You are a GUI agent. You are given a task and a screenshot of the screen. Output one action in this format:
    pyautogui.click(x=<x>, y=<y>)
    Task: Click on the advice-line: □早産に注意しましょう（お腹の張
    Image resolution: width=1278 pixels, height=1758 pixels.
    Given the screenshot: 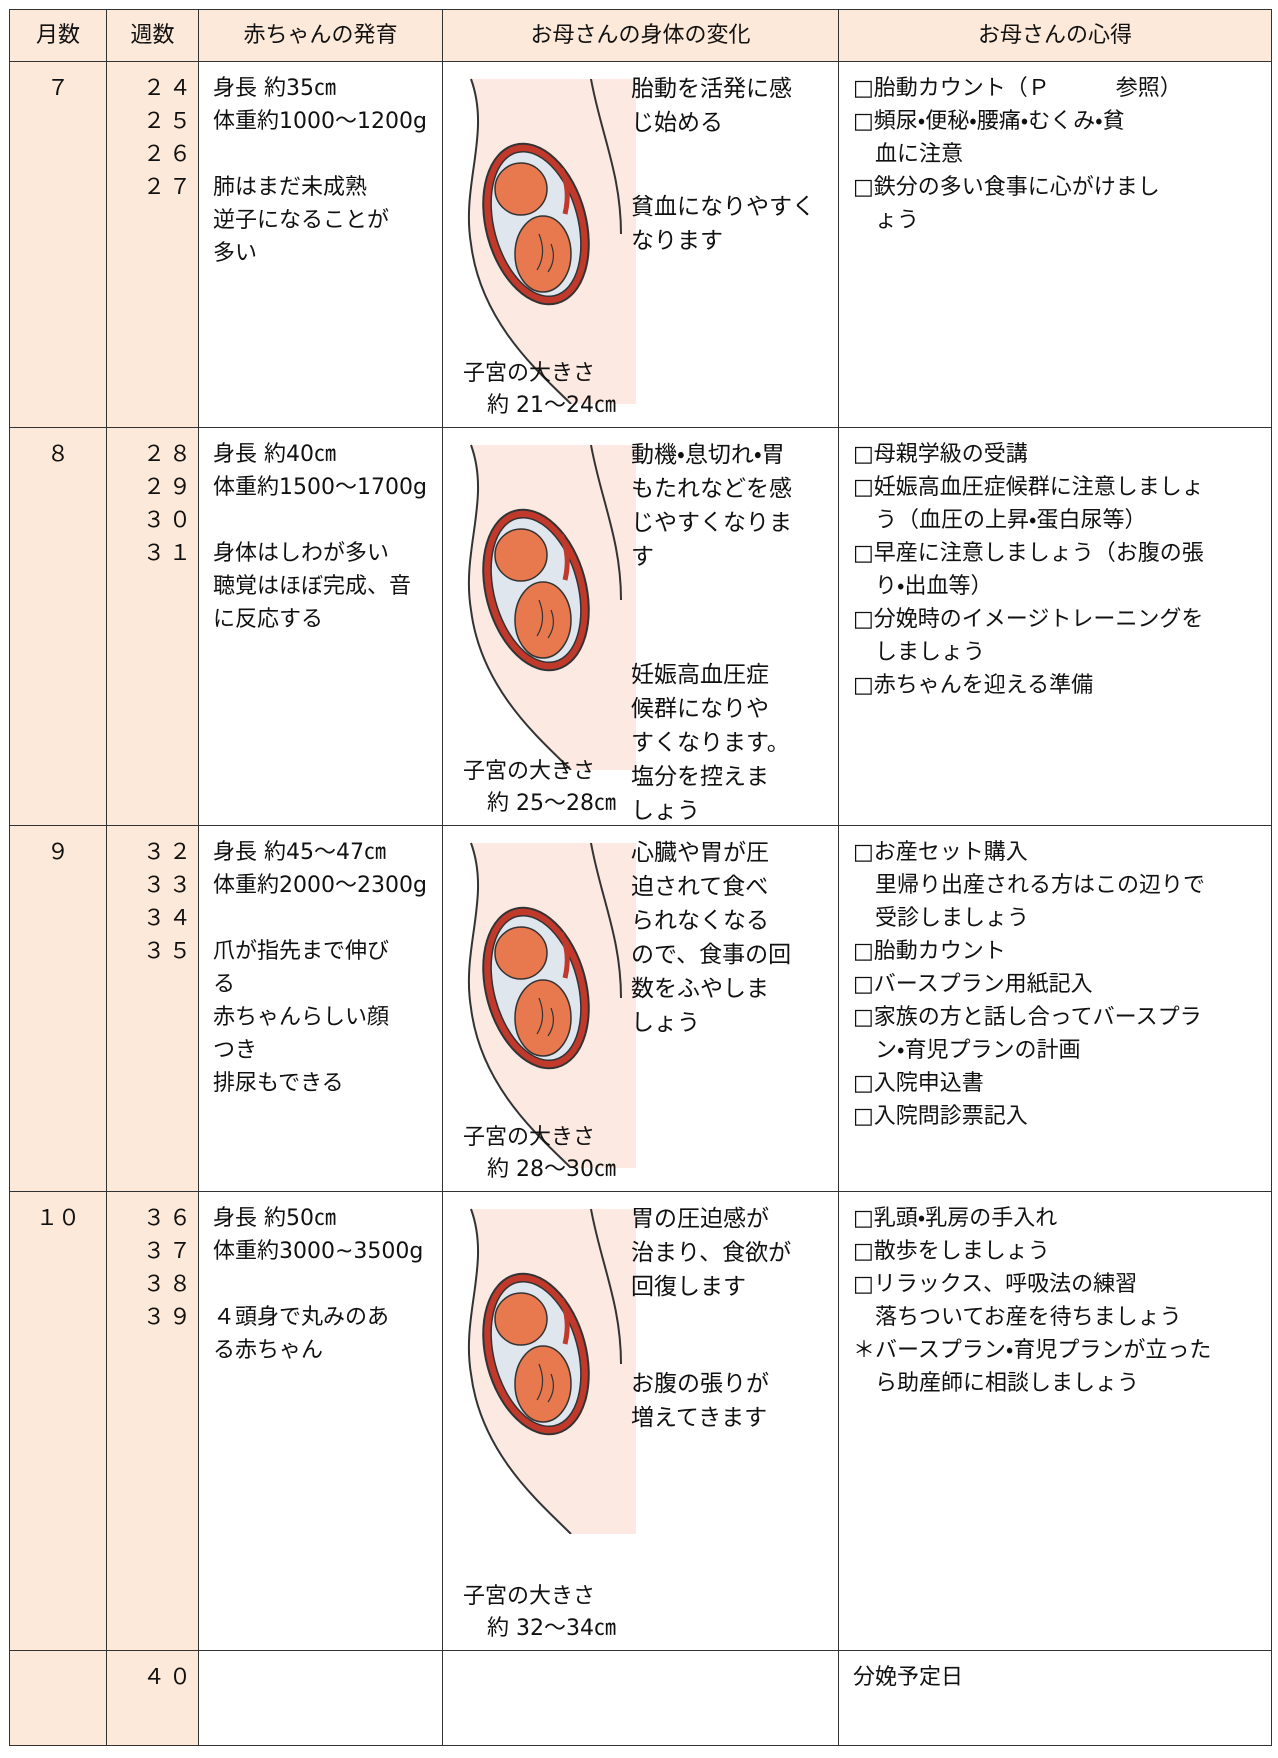 What is the action you would take?
    pyautogui.click(x=1028, y=553)
    